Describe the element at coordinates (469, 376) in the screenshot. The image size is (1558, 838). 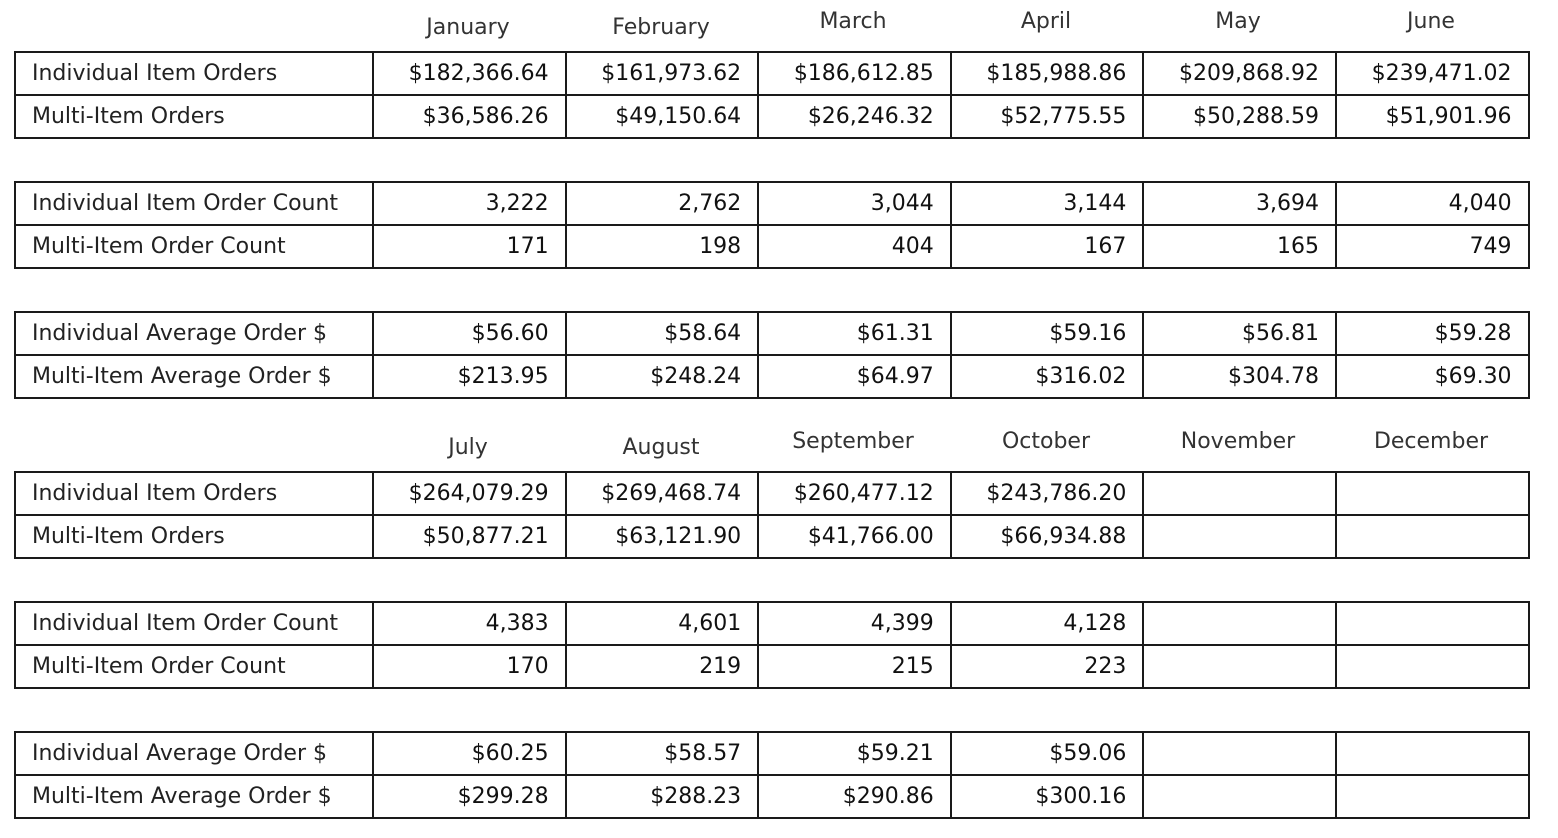
I see `table-cell: $213.95` at that location.